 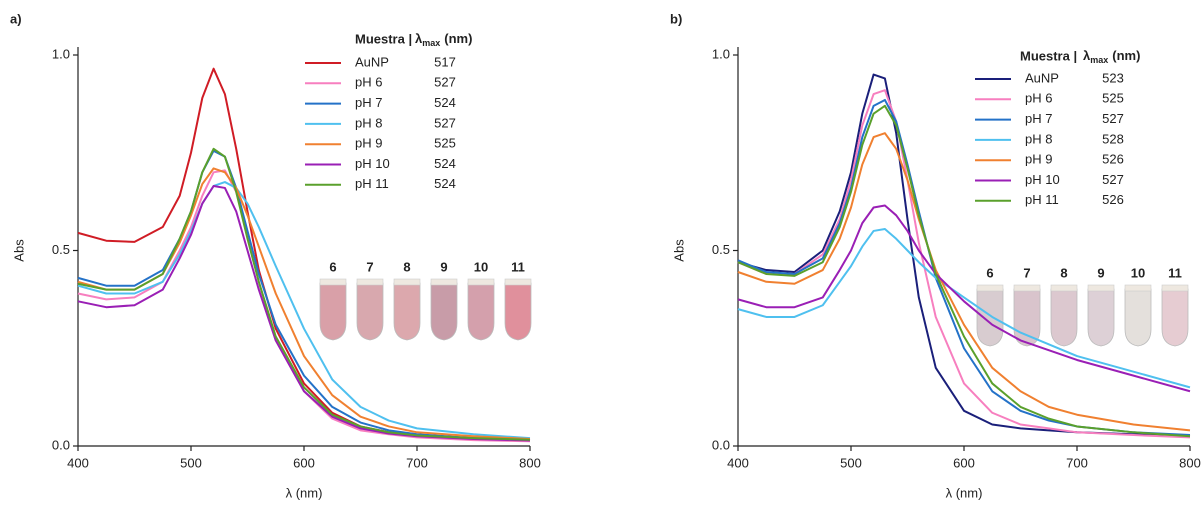 I want to click on panel-label: a), so click(x=16, y=18).